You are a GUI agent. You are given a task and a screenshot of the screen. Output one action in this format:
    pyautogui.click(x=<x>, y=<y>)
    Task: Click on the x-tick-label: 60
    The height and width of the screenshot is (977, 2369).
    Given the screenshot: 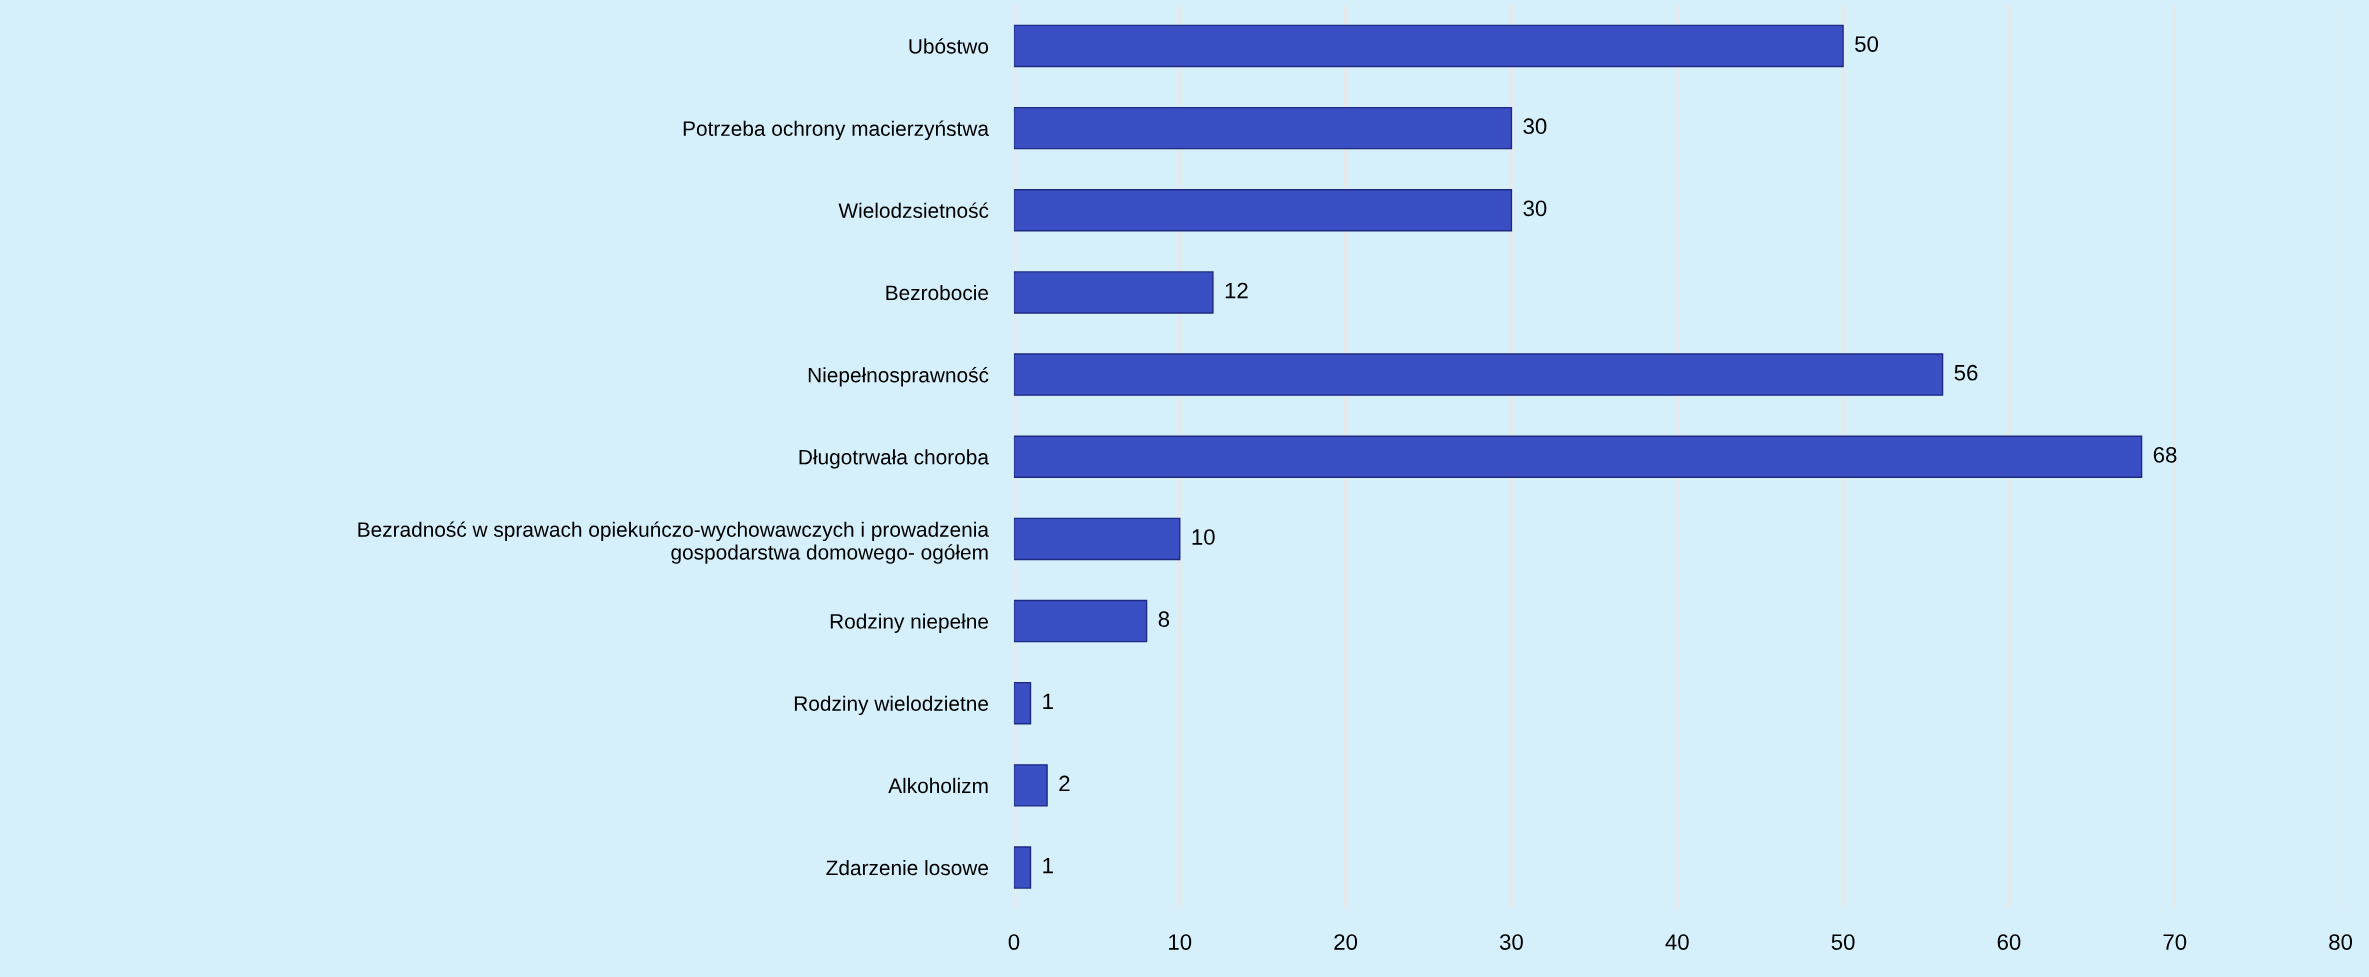 What is the action you would take?
    pyautogui.click(x=2009, y=942)
    